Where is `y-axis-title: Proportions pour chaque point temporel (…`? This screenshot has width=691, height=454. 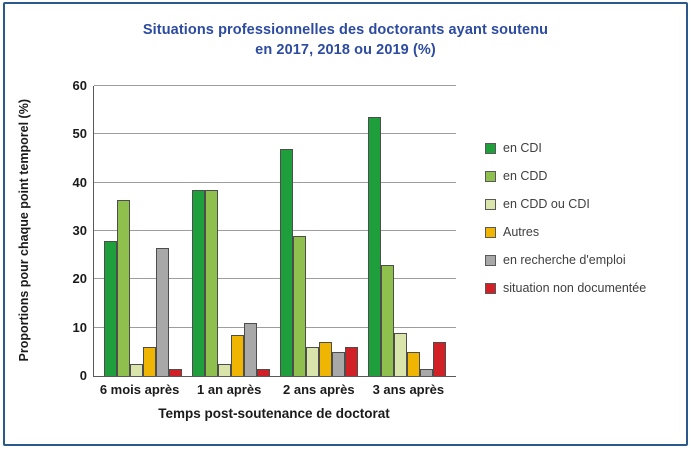
y-axis-title: Proportions pour chaque point temporel (… is located at coordinates (24, 230).